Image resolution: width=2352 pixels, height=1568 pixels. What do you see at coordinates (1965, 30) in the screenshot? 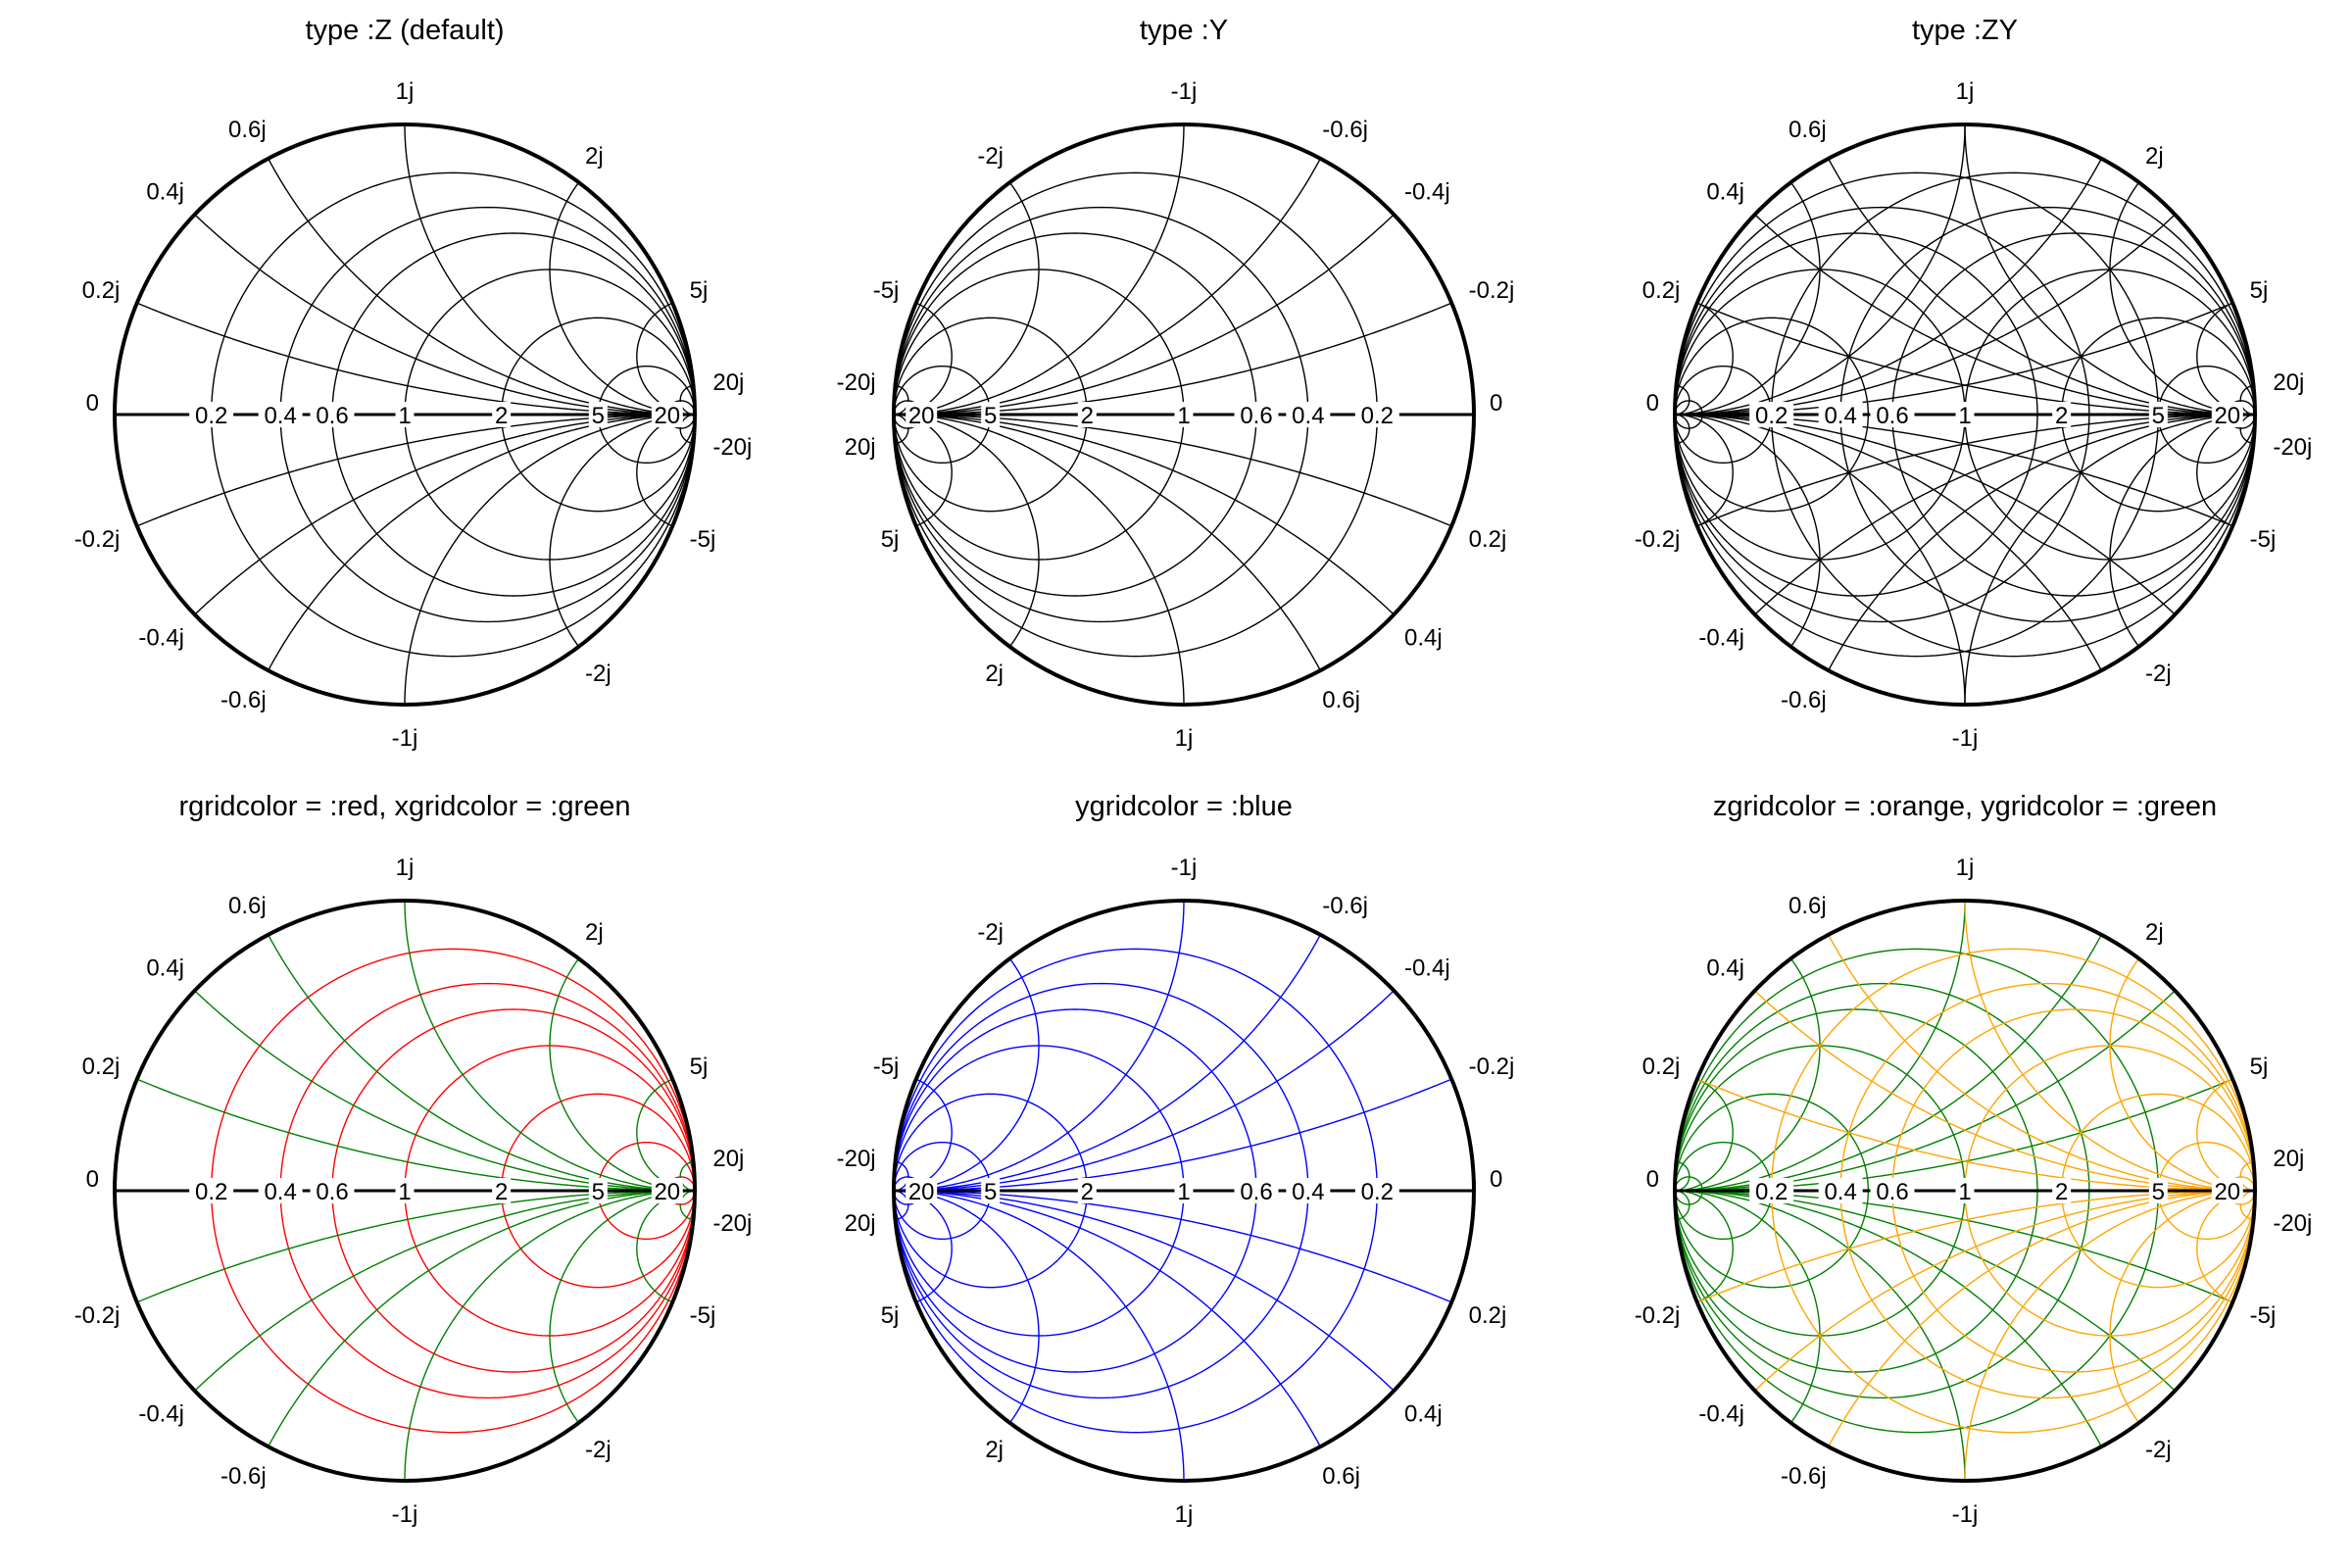
I see `chart-title: type :ZY` at bounding box center [1965, 30].